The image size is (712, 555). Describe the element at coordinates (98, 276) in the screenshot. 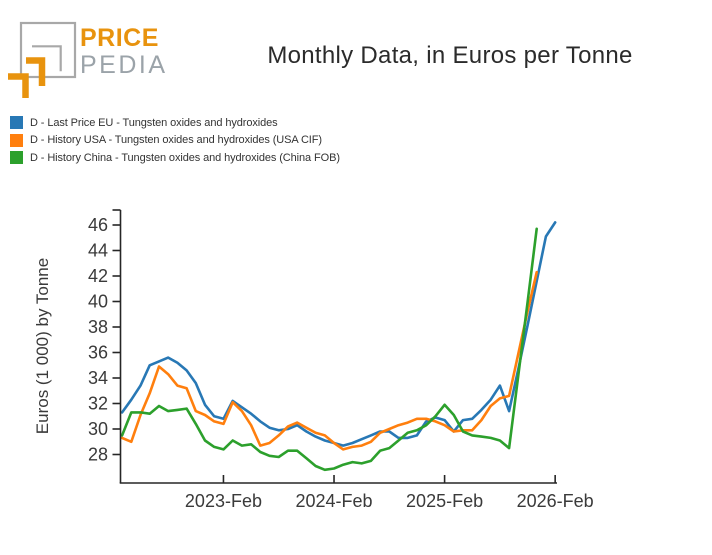

I see `y-axis-tick-label: 42` at that location.